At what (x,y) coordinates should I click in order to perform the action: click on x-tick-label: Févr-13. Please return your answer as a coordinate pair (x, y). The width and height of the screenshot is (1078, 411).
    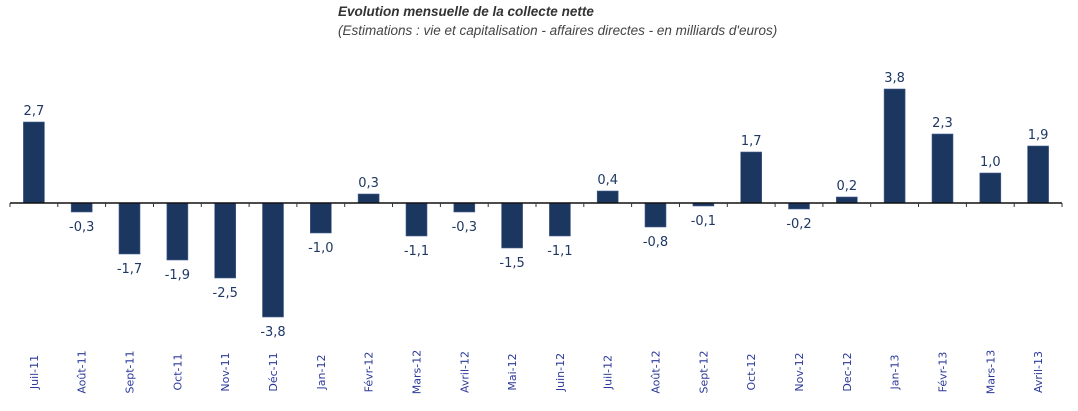
    Looking at the image, I should click on (943, 372).